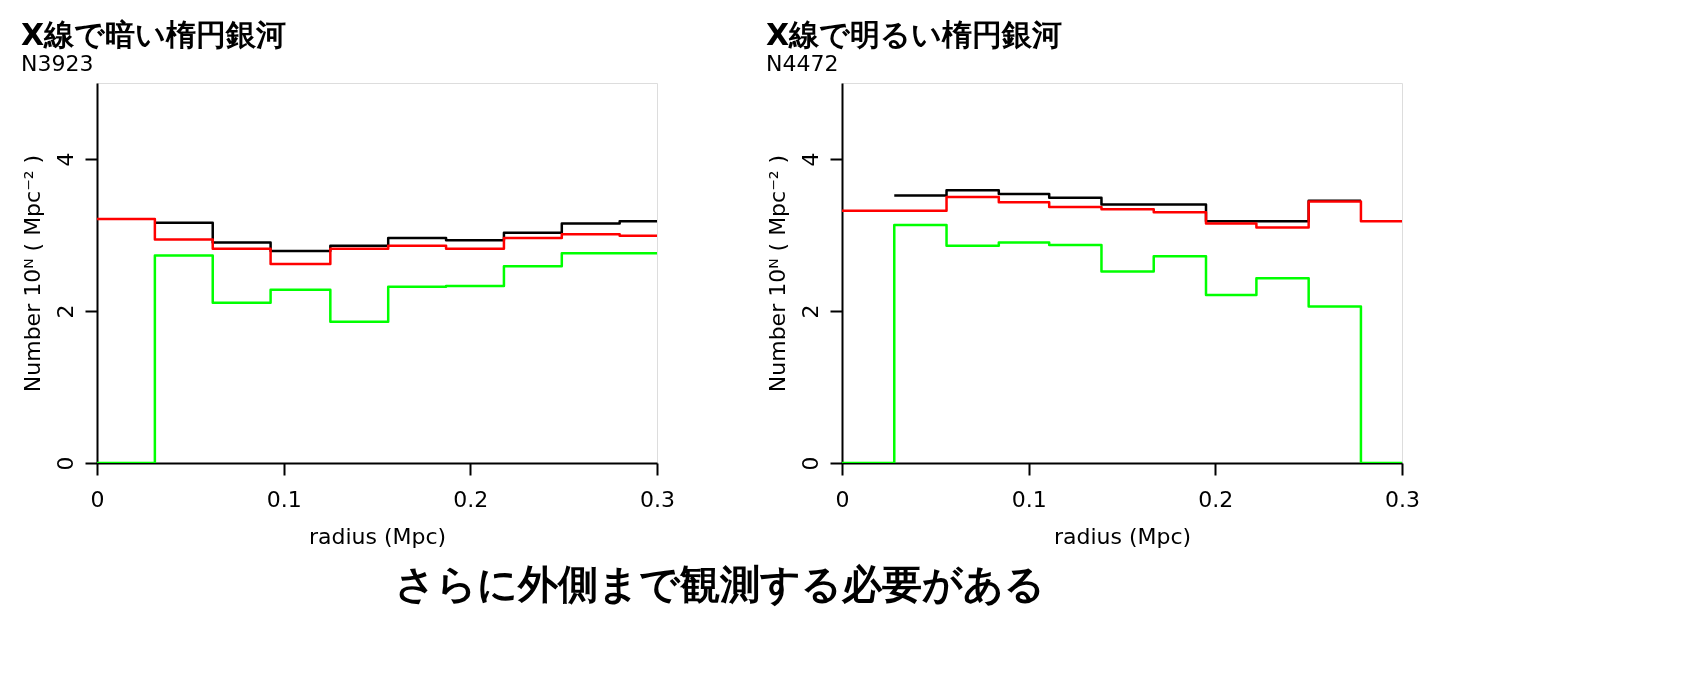 This screenshot has width=1705, height=680. Describe the element at coordinates (57, 63) in the screenshot. I see `chart-subtitle: N3923` at that location.